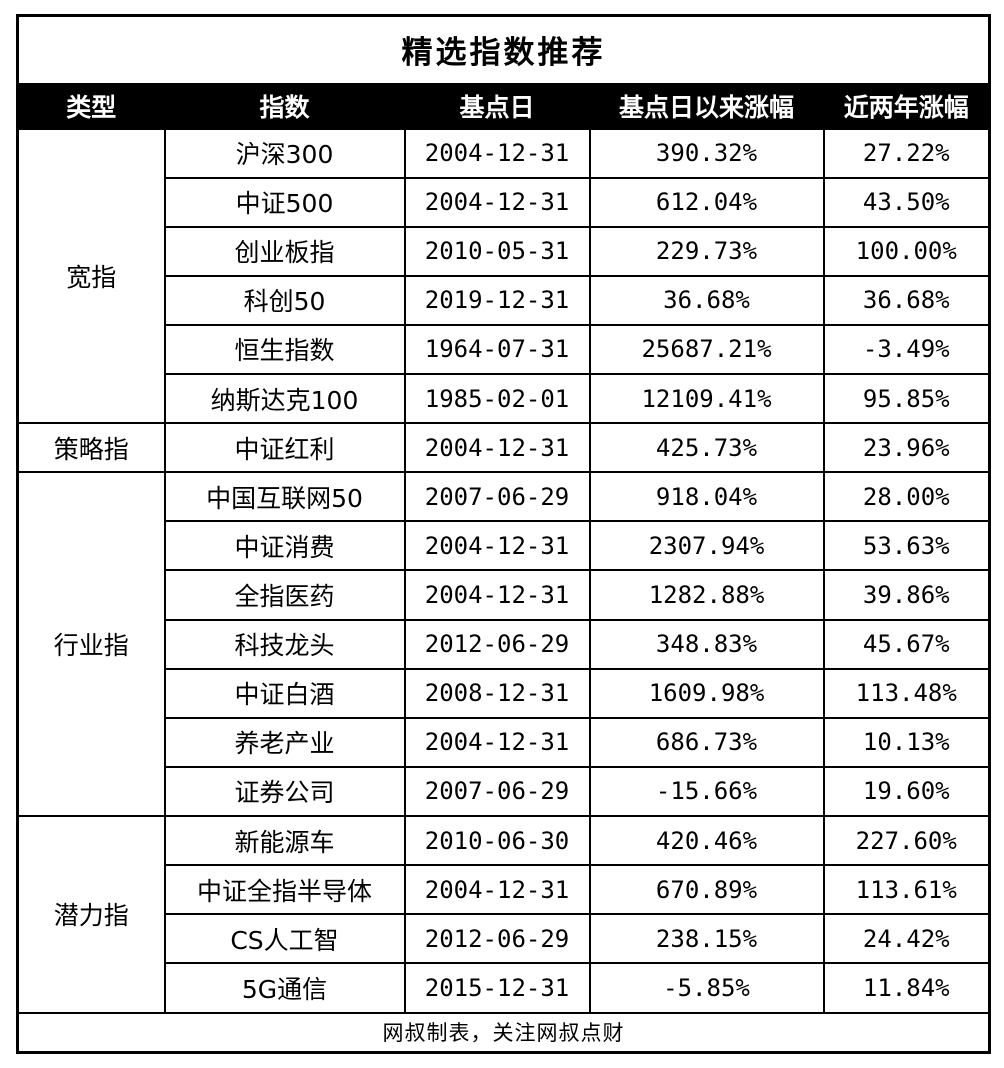 The width and height of the screenshot is (1004, 1068). I want to click on gain-since-base-cell: 390.32%, so click(706, 153).